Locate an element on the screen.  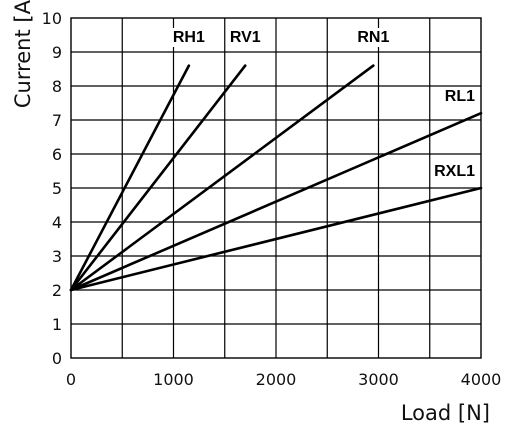
series-label-rn1: RN1 is located at coordinates (373, 37).